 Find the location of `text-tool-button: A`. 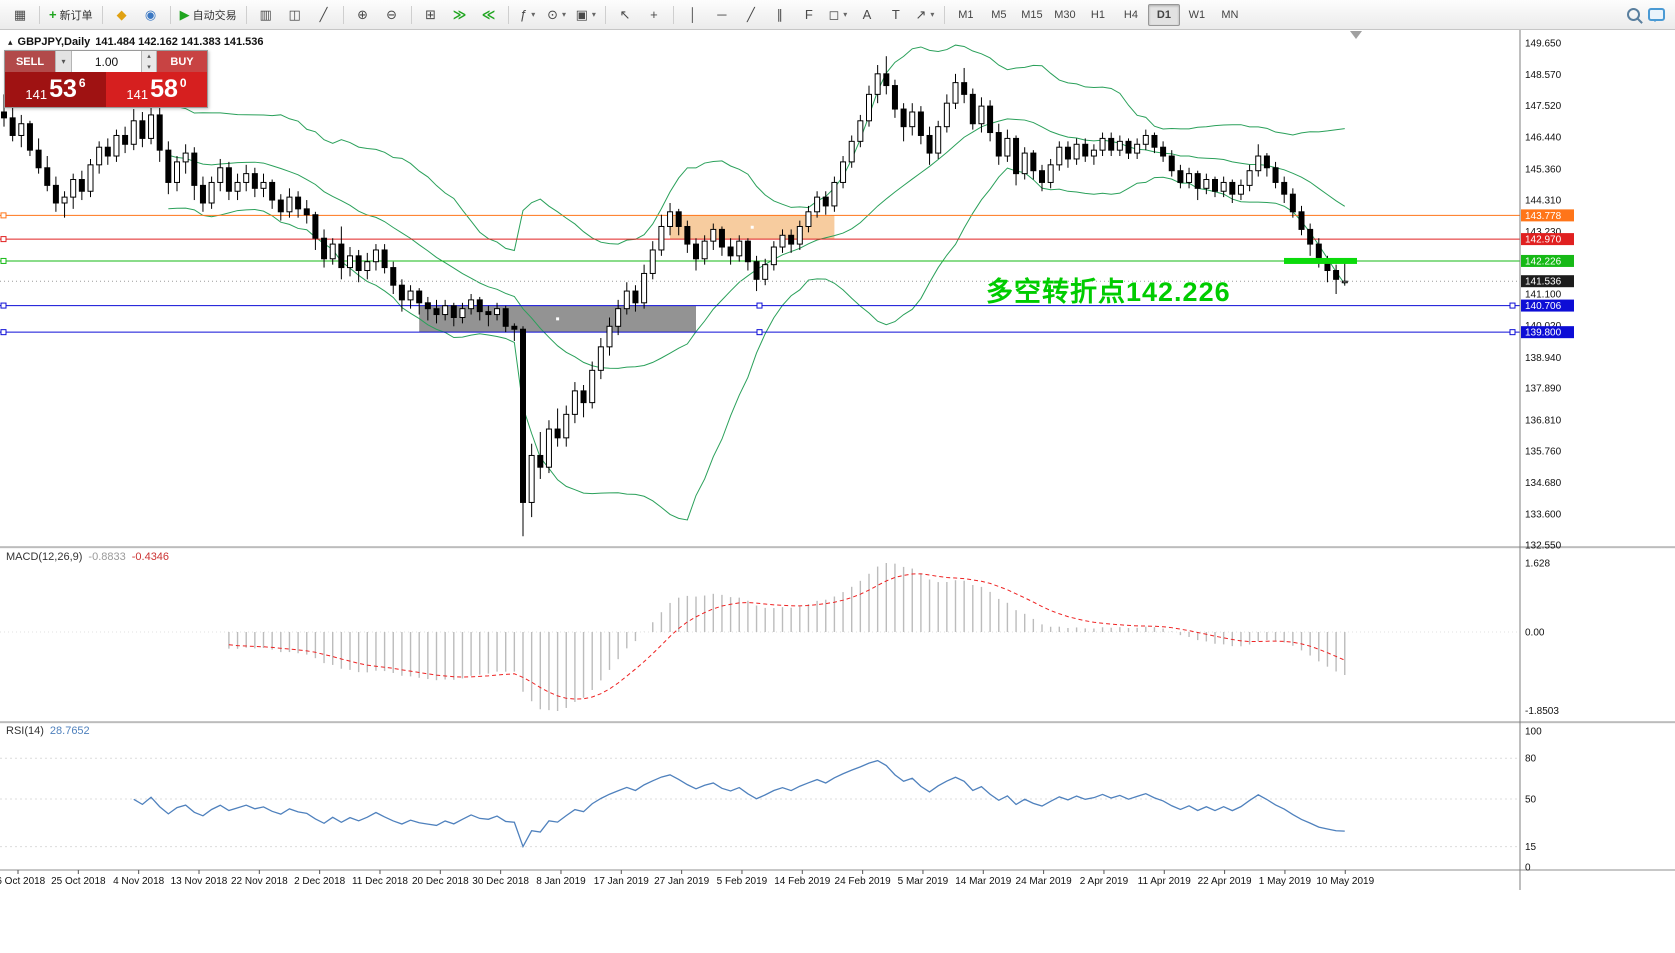

text-tool-button: A is located at coordinates (867, 15).